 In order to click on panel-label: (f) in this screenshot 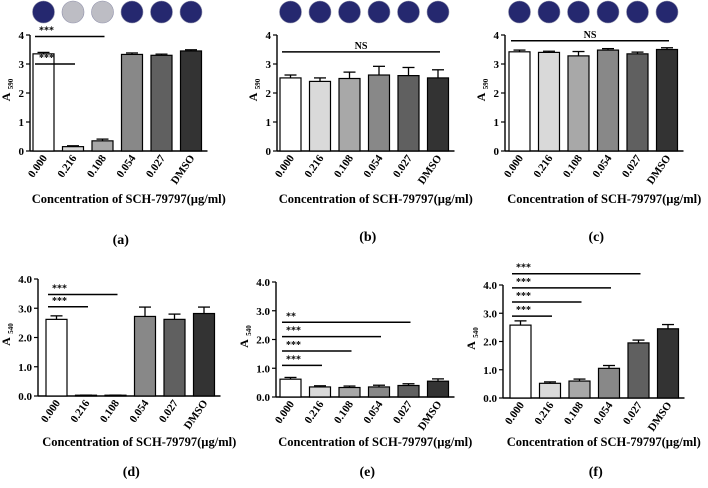, I will do `click(596, 472)`.